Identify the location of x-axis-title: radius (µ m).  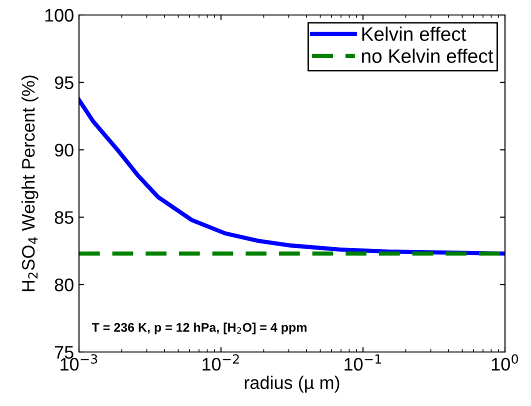
(292, 384).